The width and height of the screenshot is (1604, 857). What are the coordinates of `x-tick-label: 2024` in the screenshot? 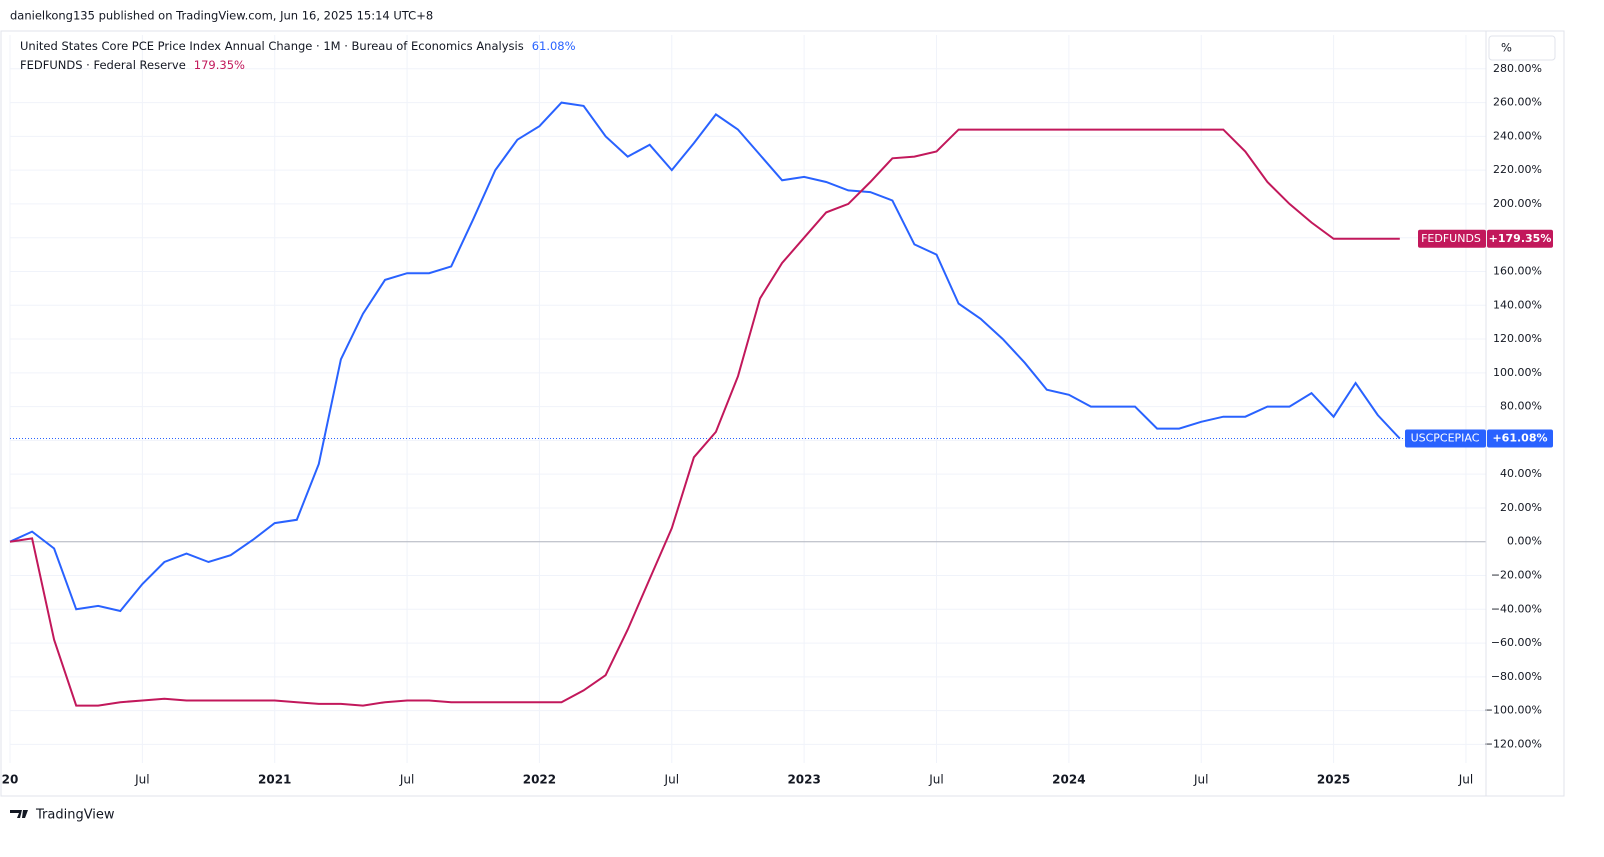 It's located at (1068, 780).